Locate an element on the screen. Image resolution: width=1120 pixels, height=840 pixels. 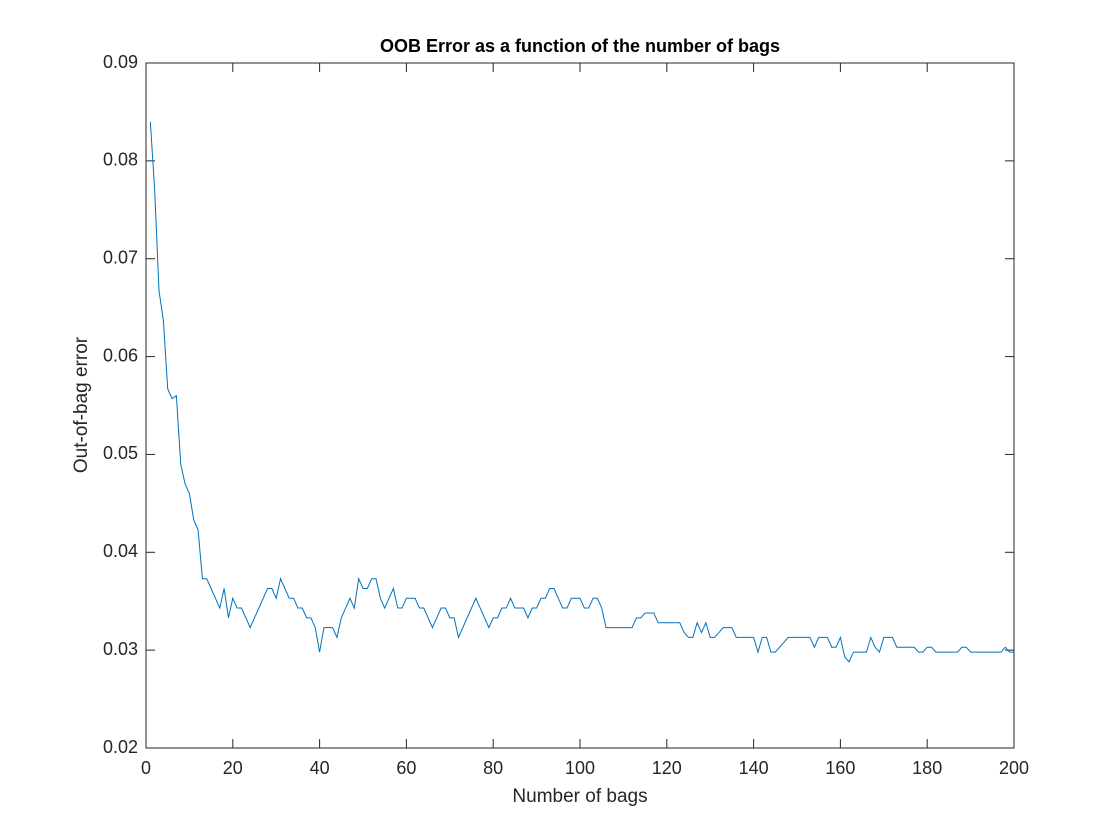
y-tick-label: 0.04 is located at coordinates (120, 551).